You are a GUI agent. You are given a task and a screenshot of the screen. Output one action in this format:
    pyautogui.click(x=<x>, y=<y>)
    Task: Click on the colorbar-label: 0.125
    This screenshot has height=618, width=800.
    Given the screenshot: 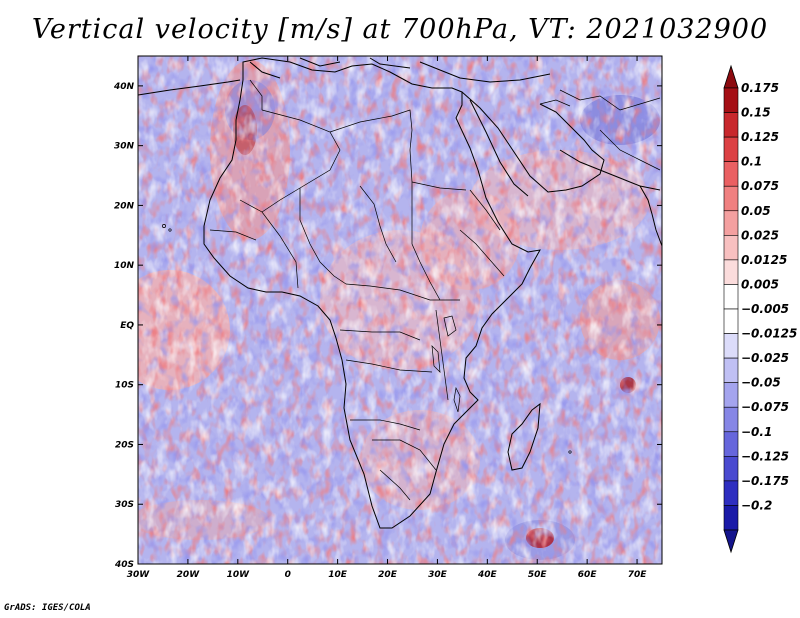 What is the action you would take?
    pyautogui.click(x=760, y=137)
    